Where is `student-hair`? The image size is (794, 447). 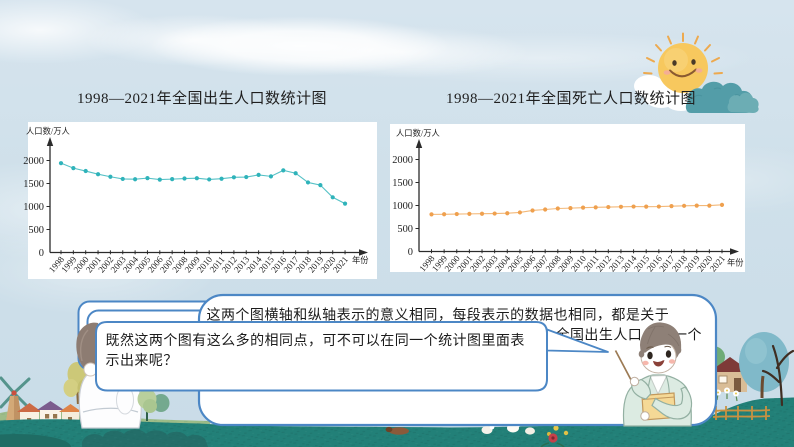
student-hair is located at coordinates (87, 349).